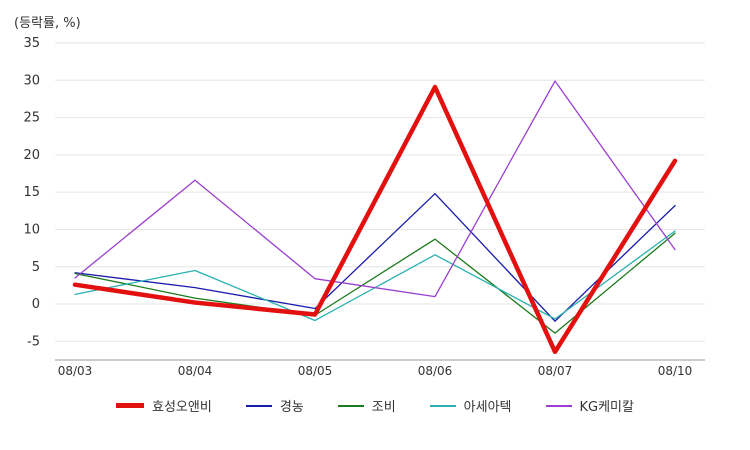 This screenshot has width=750, height=450. I want to click on y-tick-label: 30, so click(31, 80).